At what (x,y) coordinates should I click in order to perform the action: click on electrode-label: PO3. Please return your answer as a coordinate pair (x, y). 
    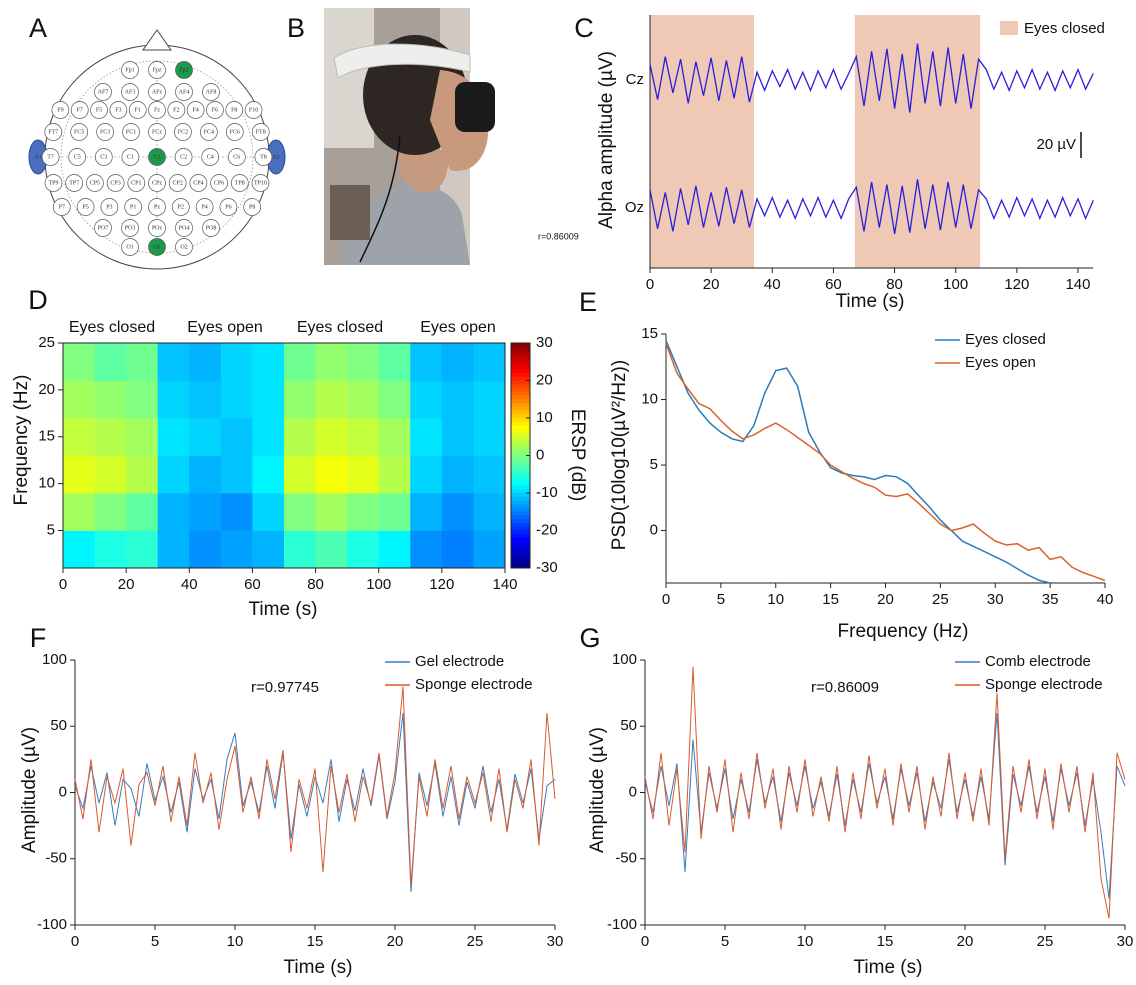
    Looking at the image, I should click on (130, 228).